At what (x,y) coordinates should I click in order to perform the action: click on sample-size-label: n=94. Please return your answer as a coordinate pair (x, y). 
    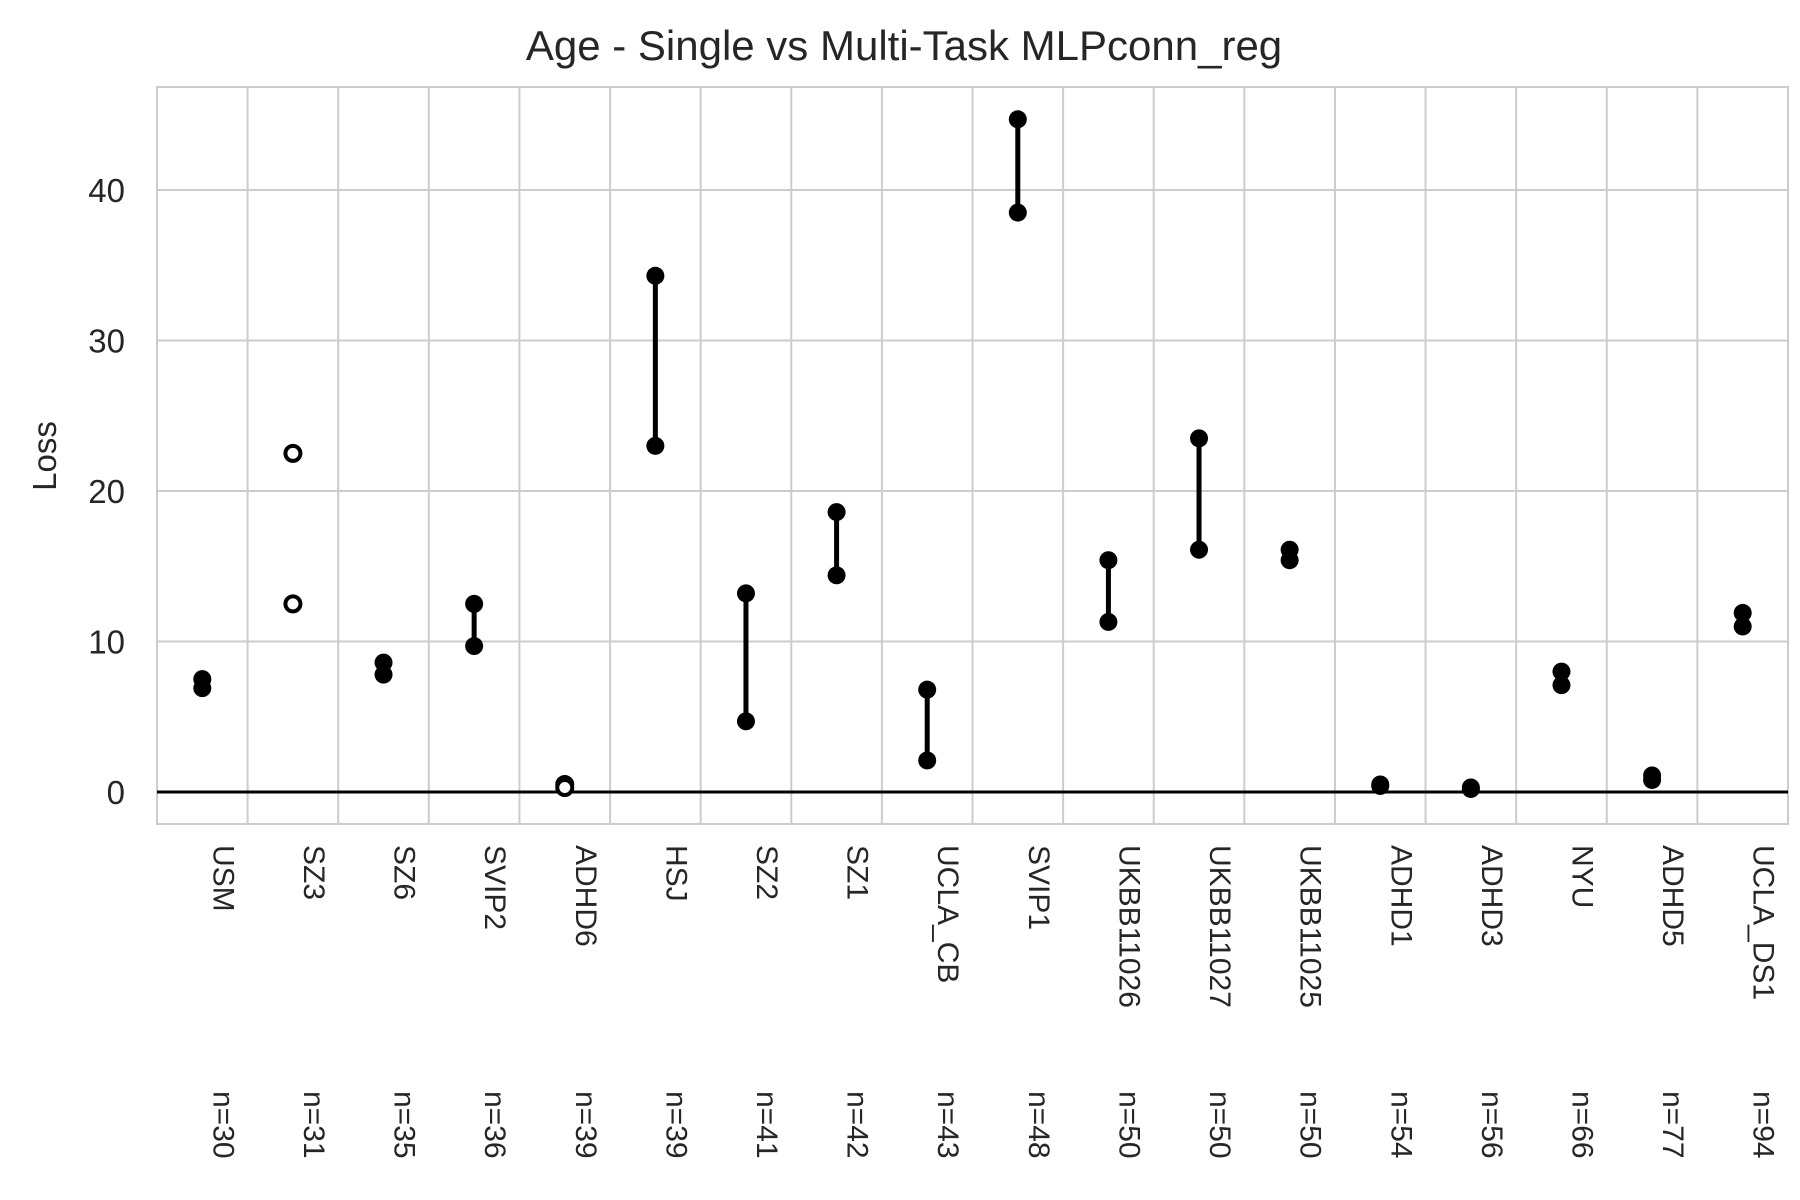
    Looking at the image, I should click on (1763, 1125).